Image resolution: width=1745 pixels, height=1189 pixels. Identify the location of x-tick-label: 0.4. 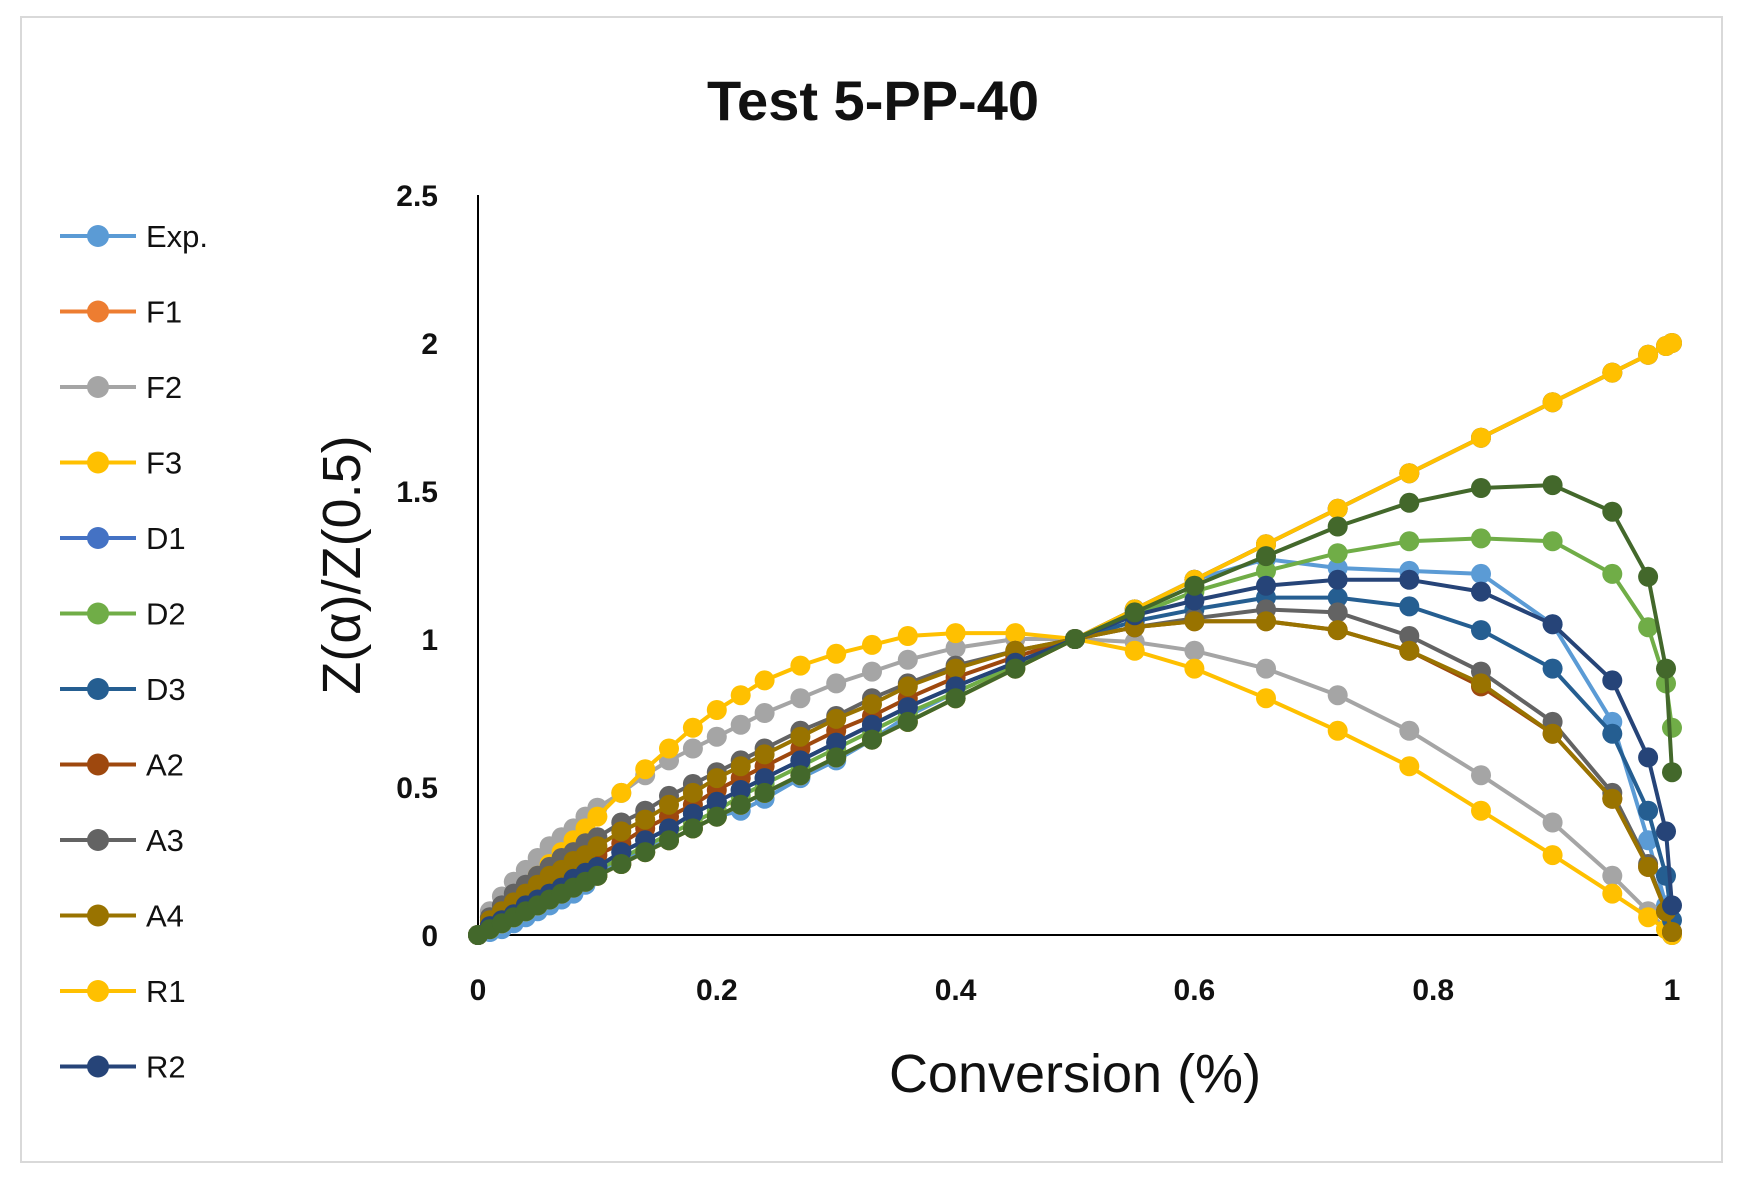
(956, 990).